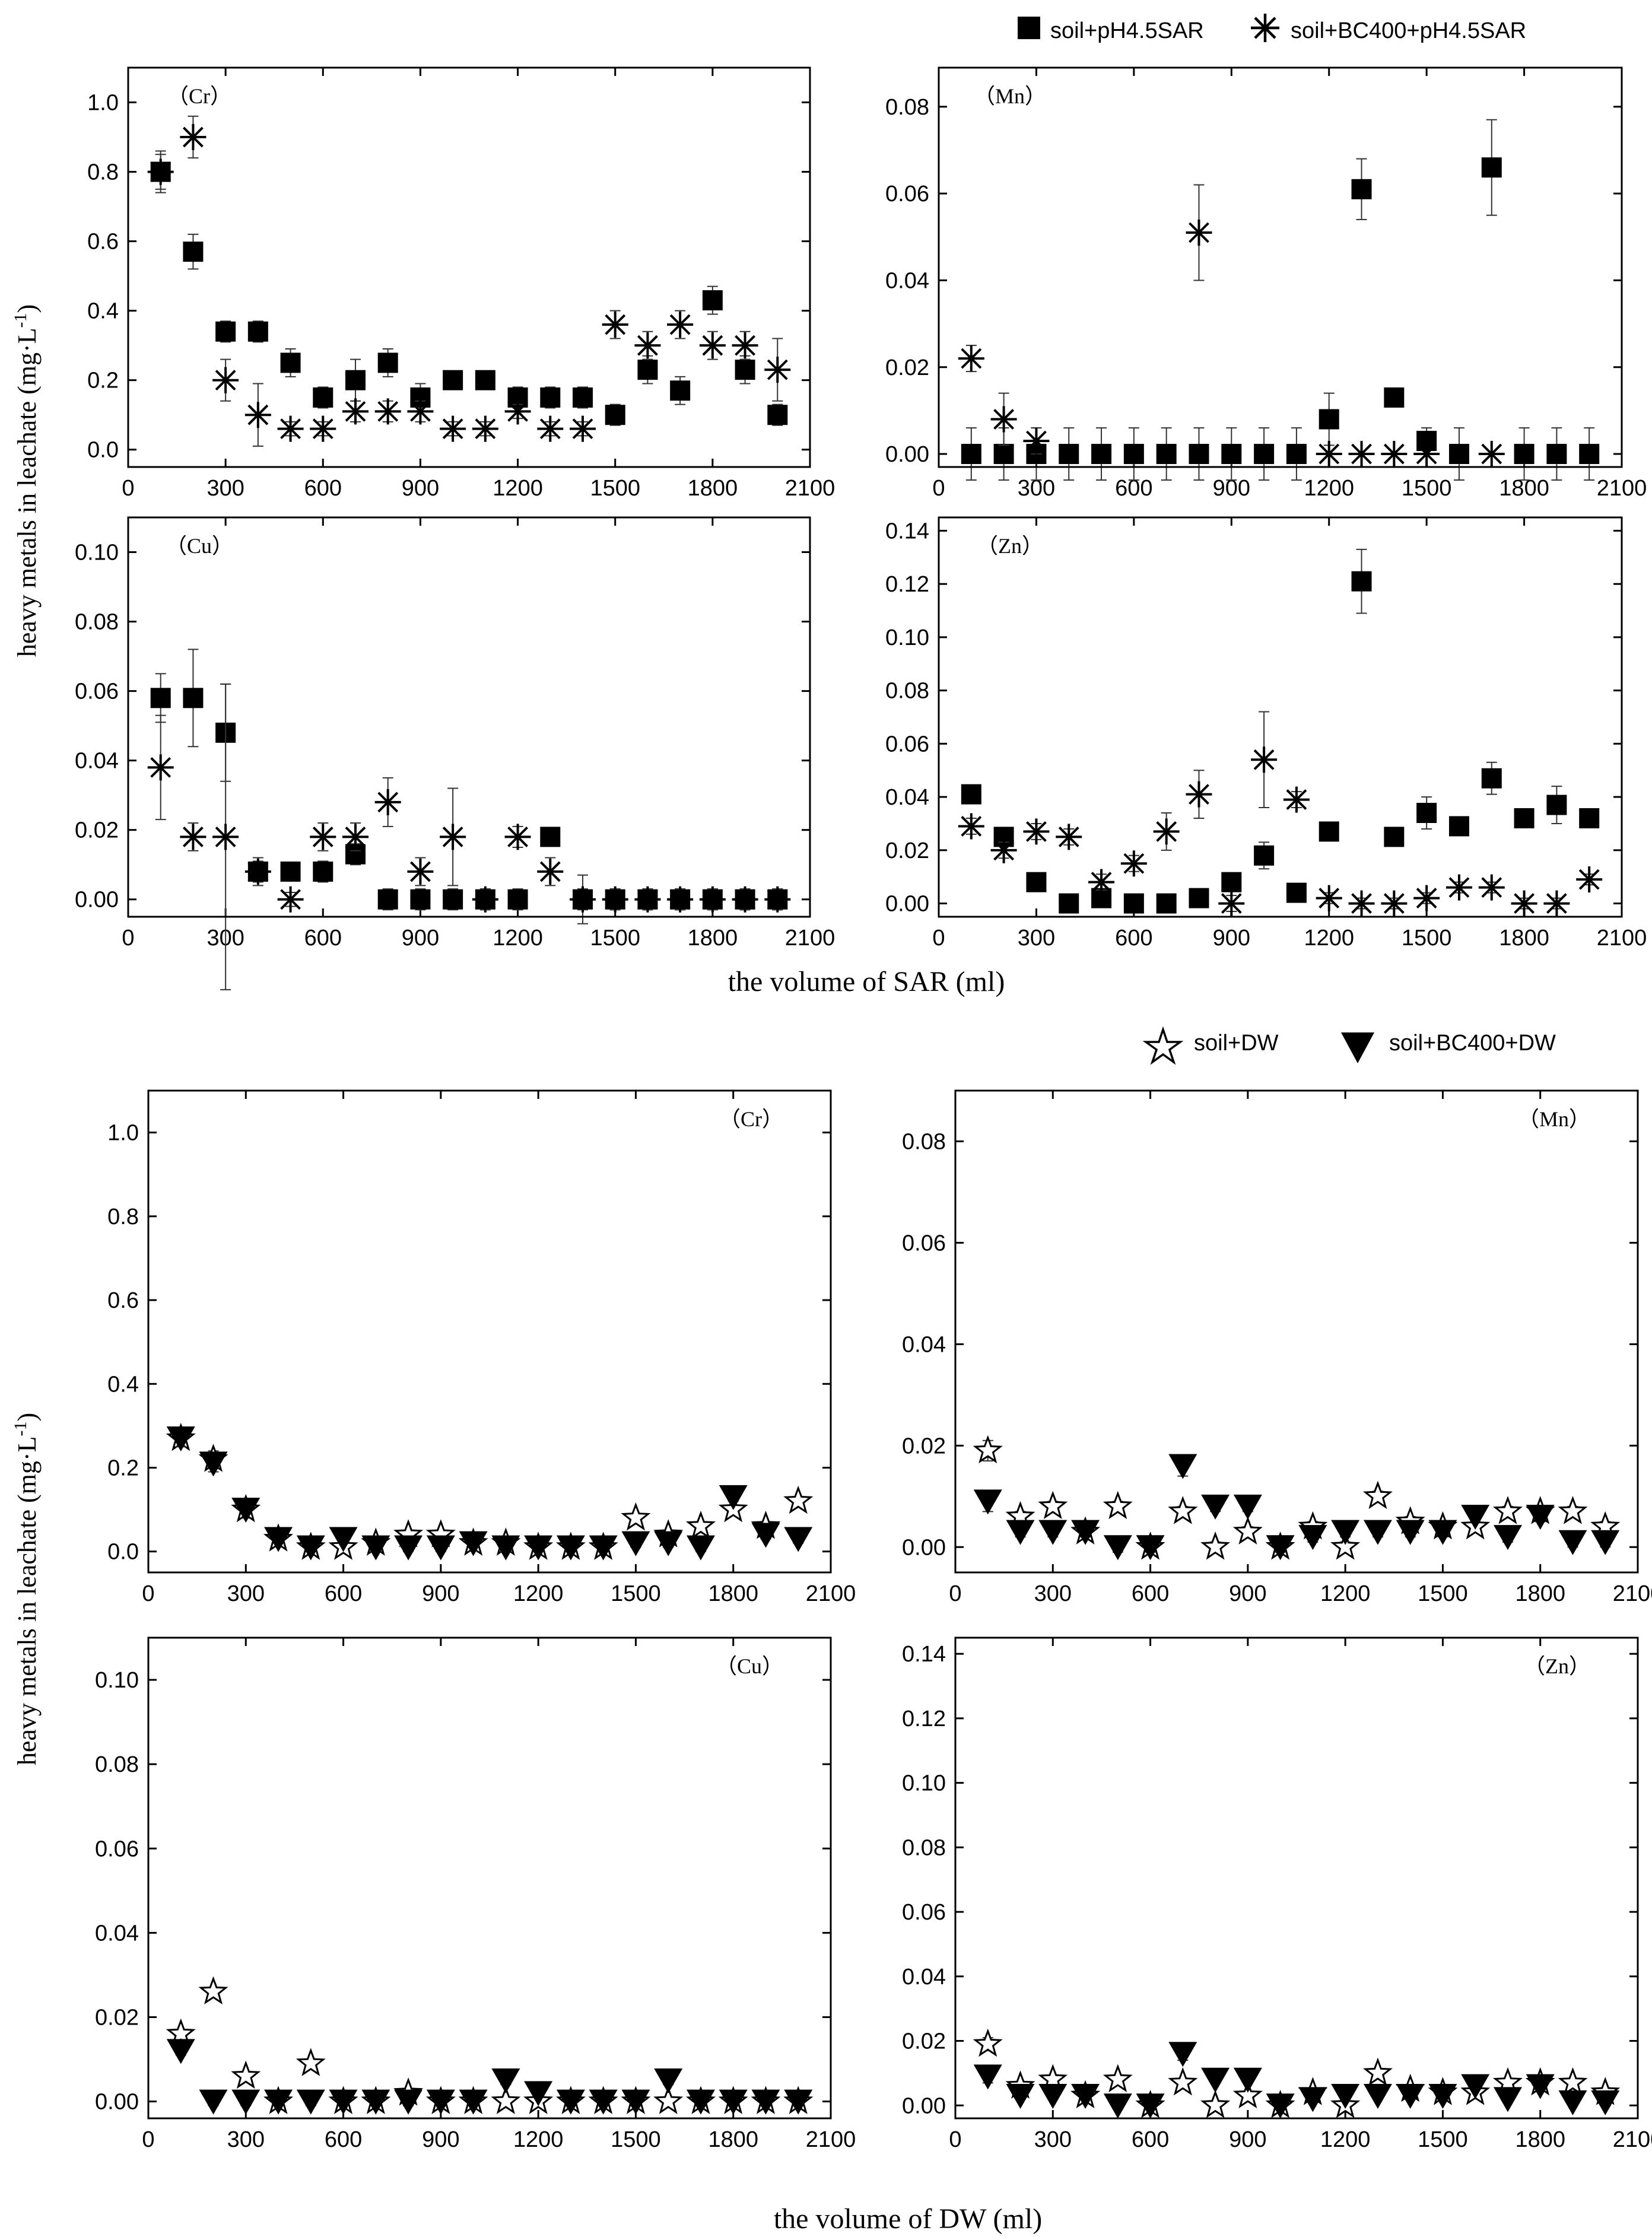 The image size is (1652, 2237). Describe the element at coordinates (1247, 1593) in the screenshot. I see `x-tick-label: 900` at that location.